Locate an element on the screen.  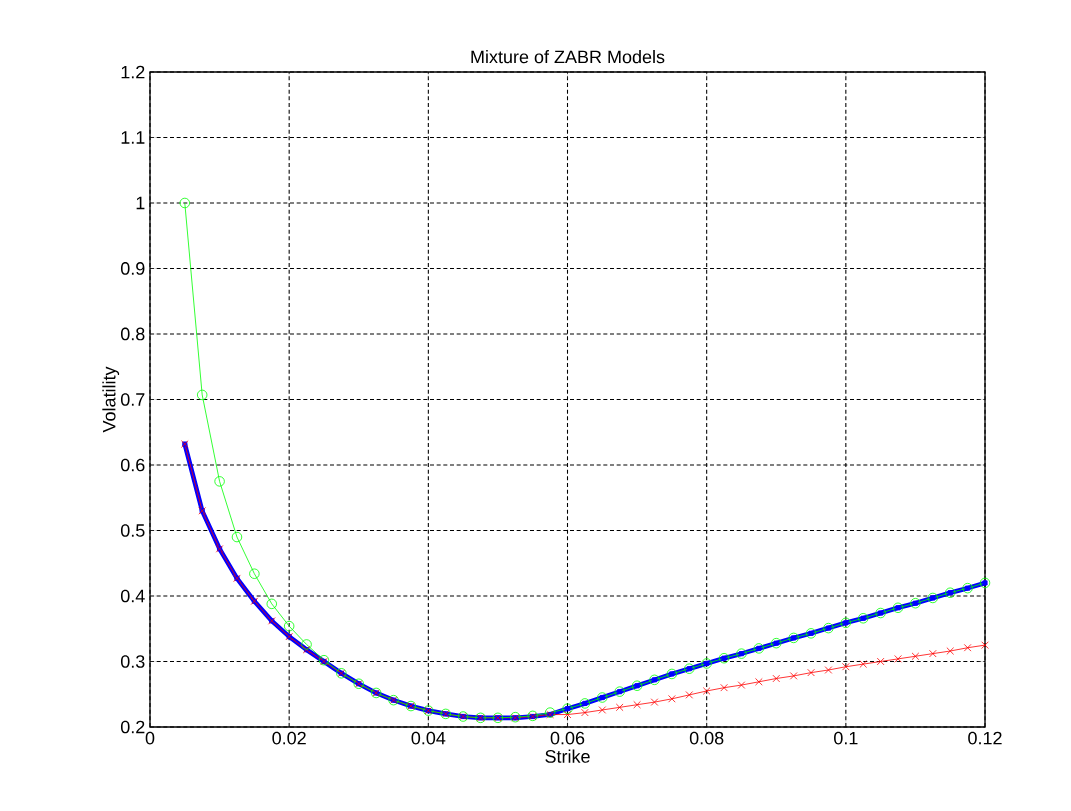
x-tick-label: 0.08 is located at coordinates (706, 738).